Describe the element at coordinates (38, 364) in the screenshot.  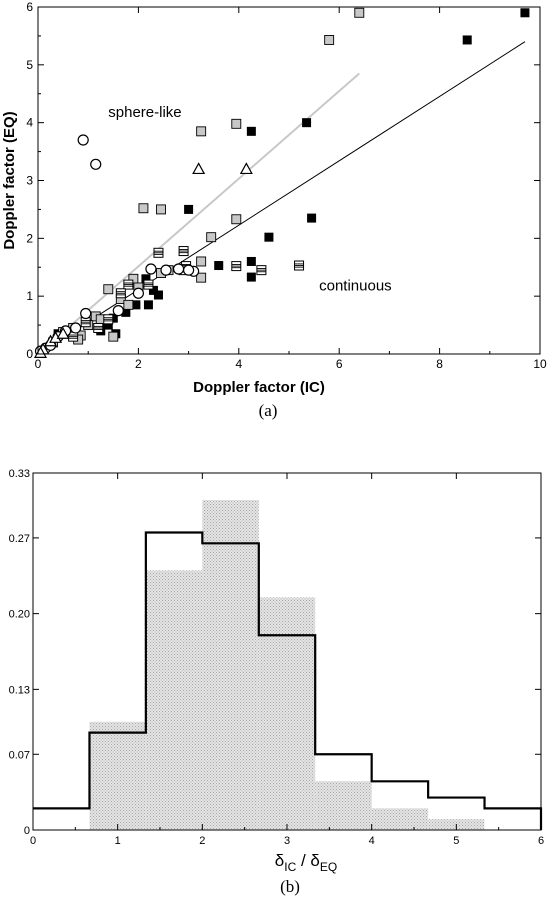
I see `x-tick-label: 0` at that location.